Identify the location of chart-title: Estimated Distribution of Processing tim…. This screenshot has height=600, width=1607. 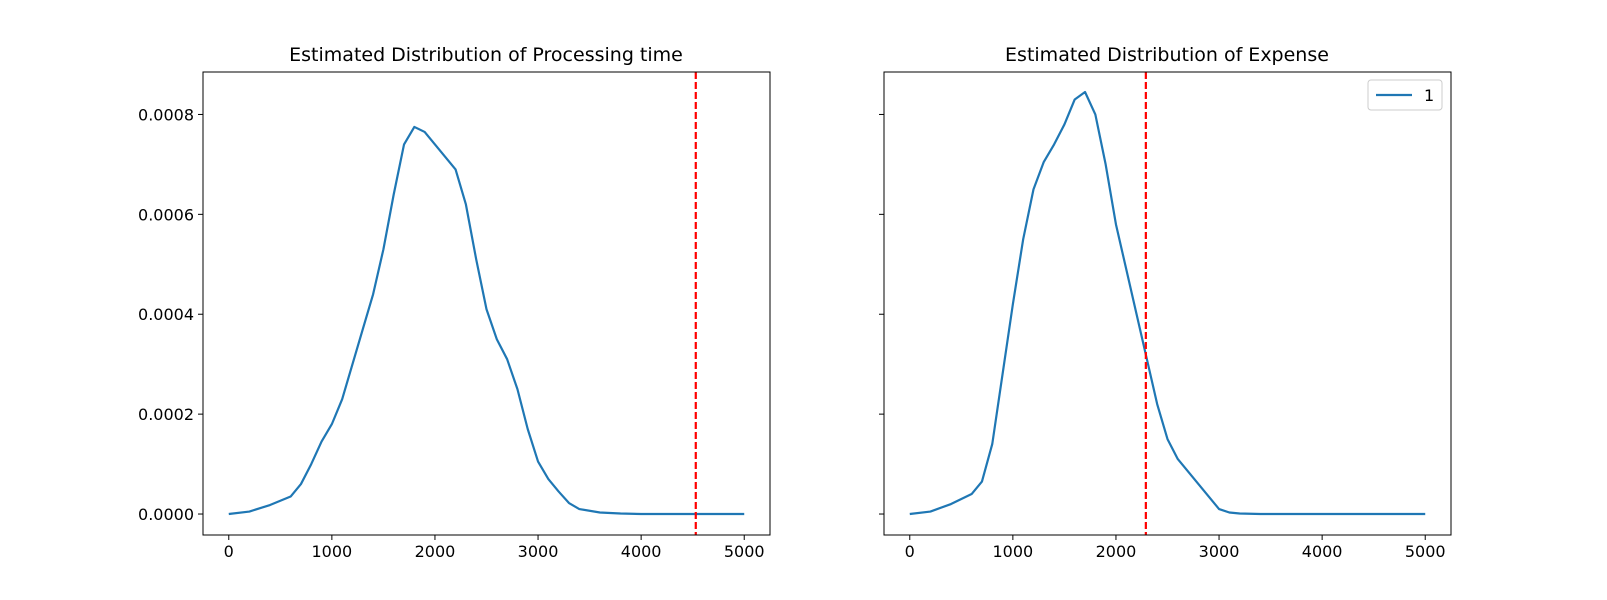
(486, 55).